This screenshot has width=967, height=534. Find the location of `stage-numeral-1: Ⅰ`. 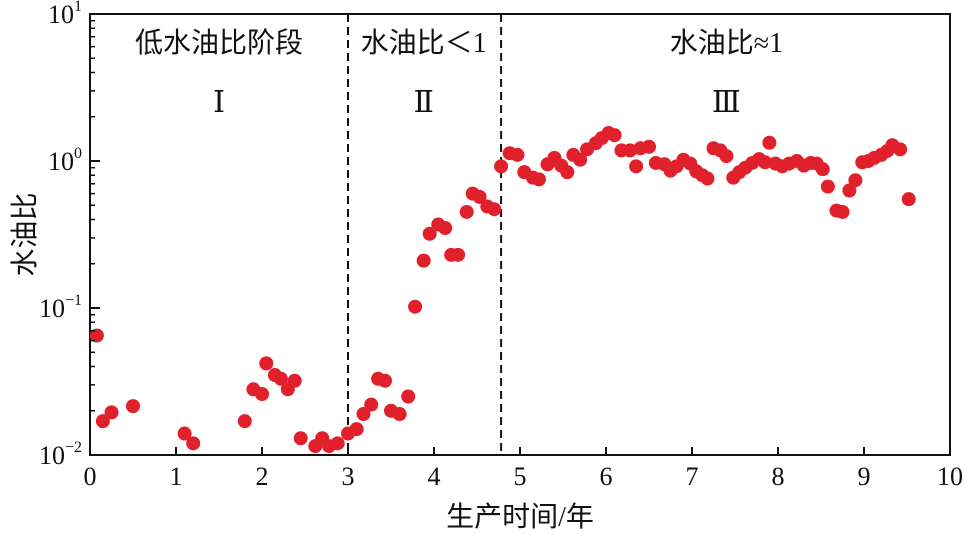

stage-numeral-1: Ⅰ is located at coordinates (219, 102).